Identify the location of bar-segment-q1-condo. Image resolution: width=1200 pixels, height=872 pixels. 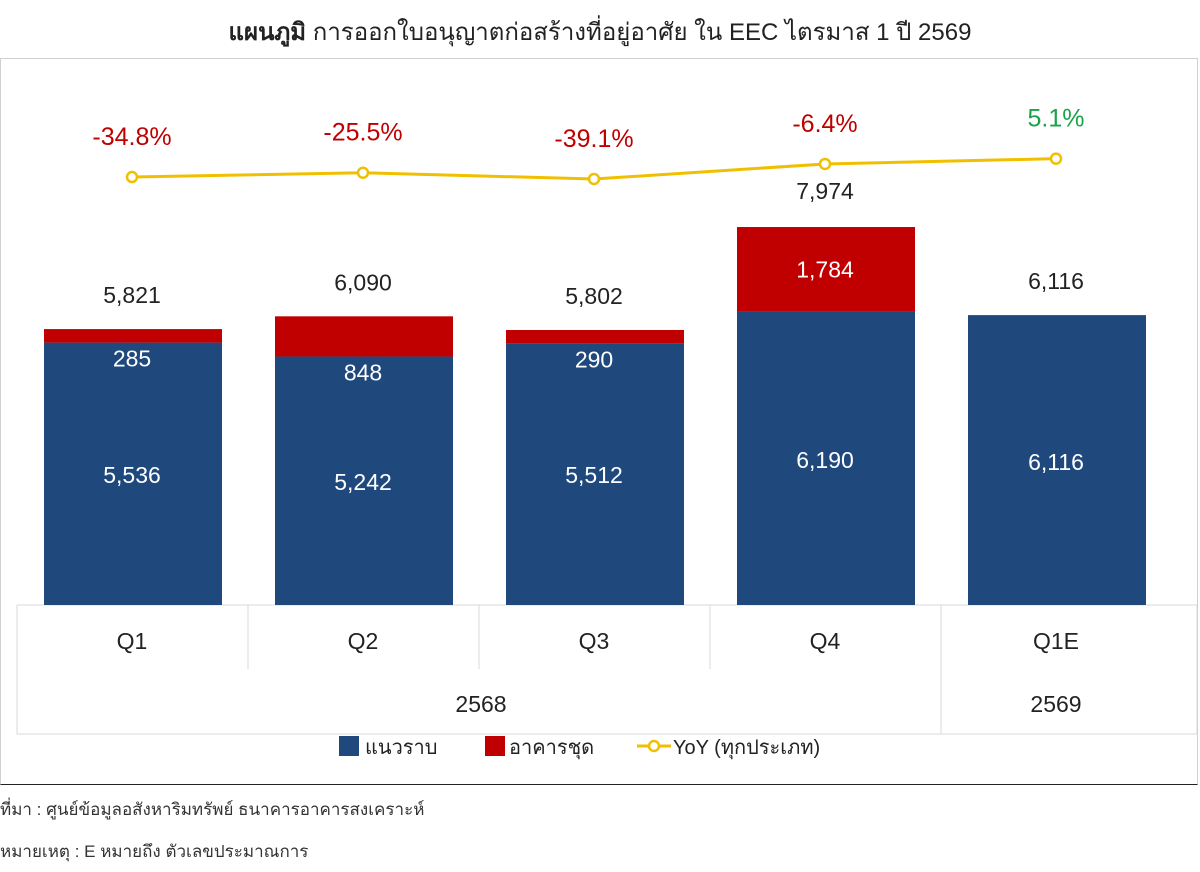
(133, 336).